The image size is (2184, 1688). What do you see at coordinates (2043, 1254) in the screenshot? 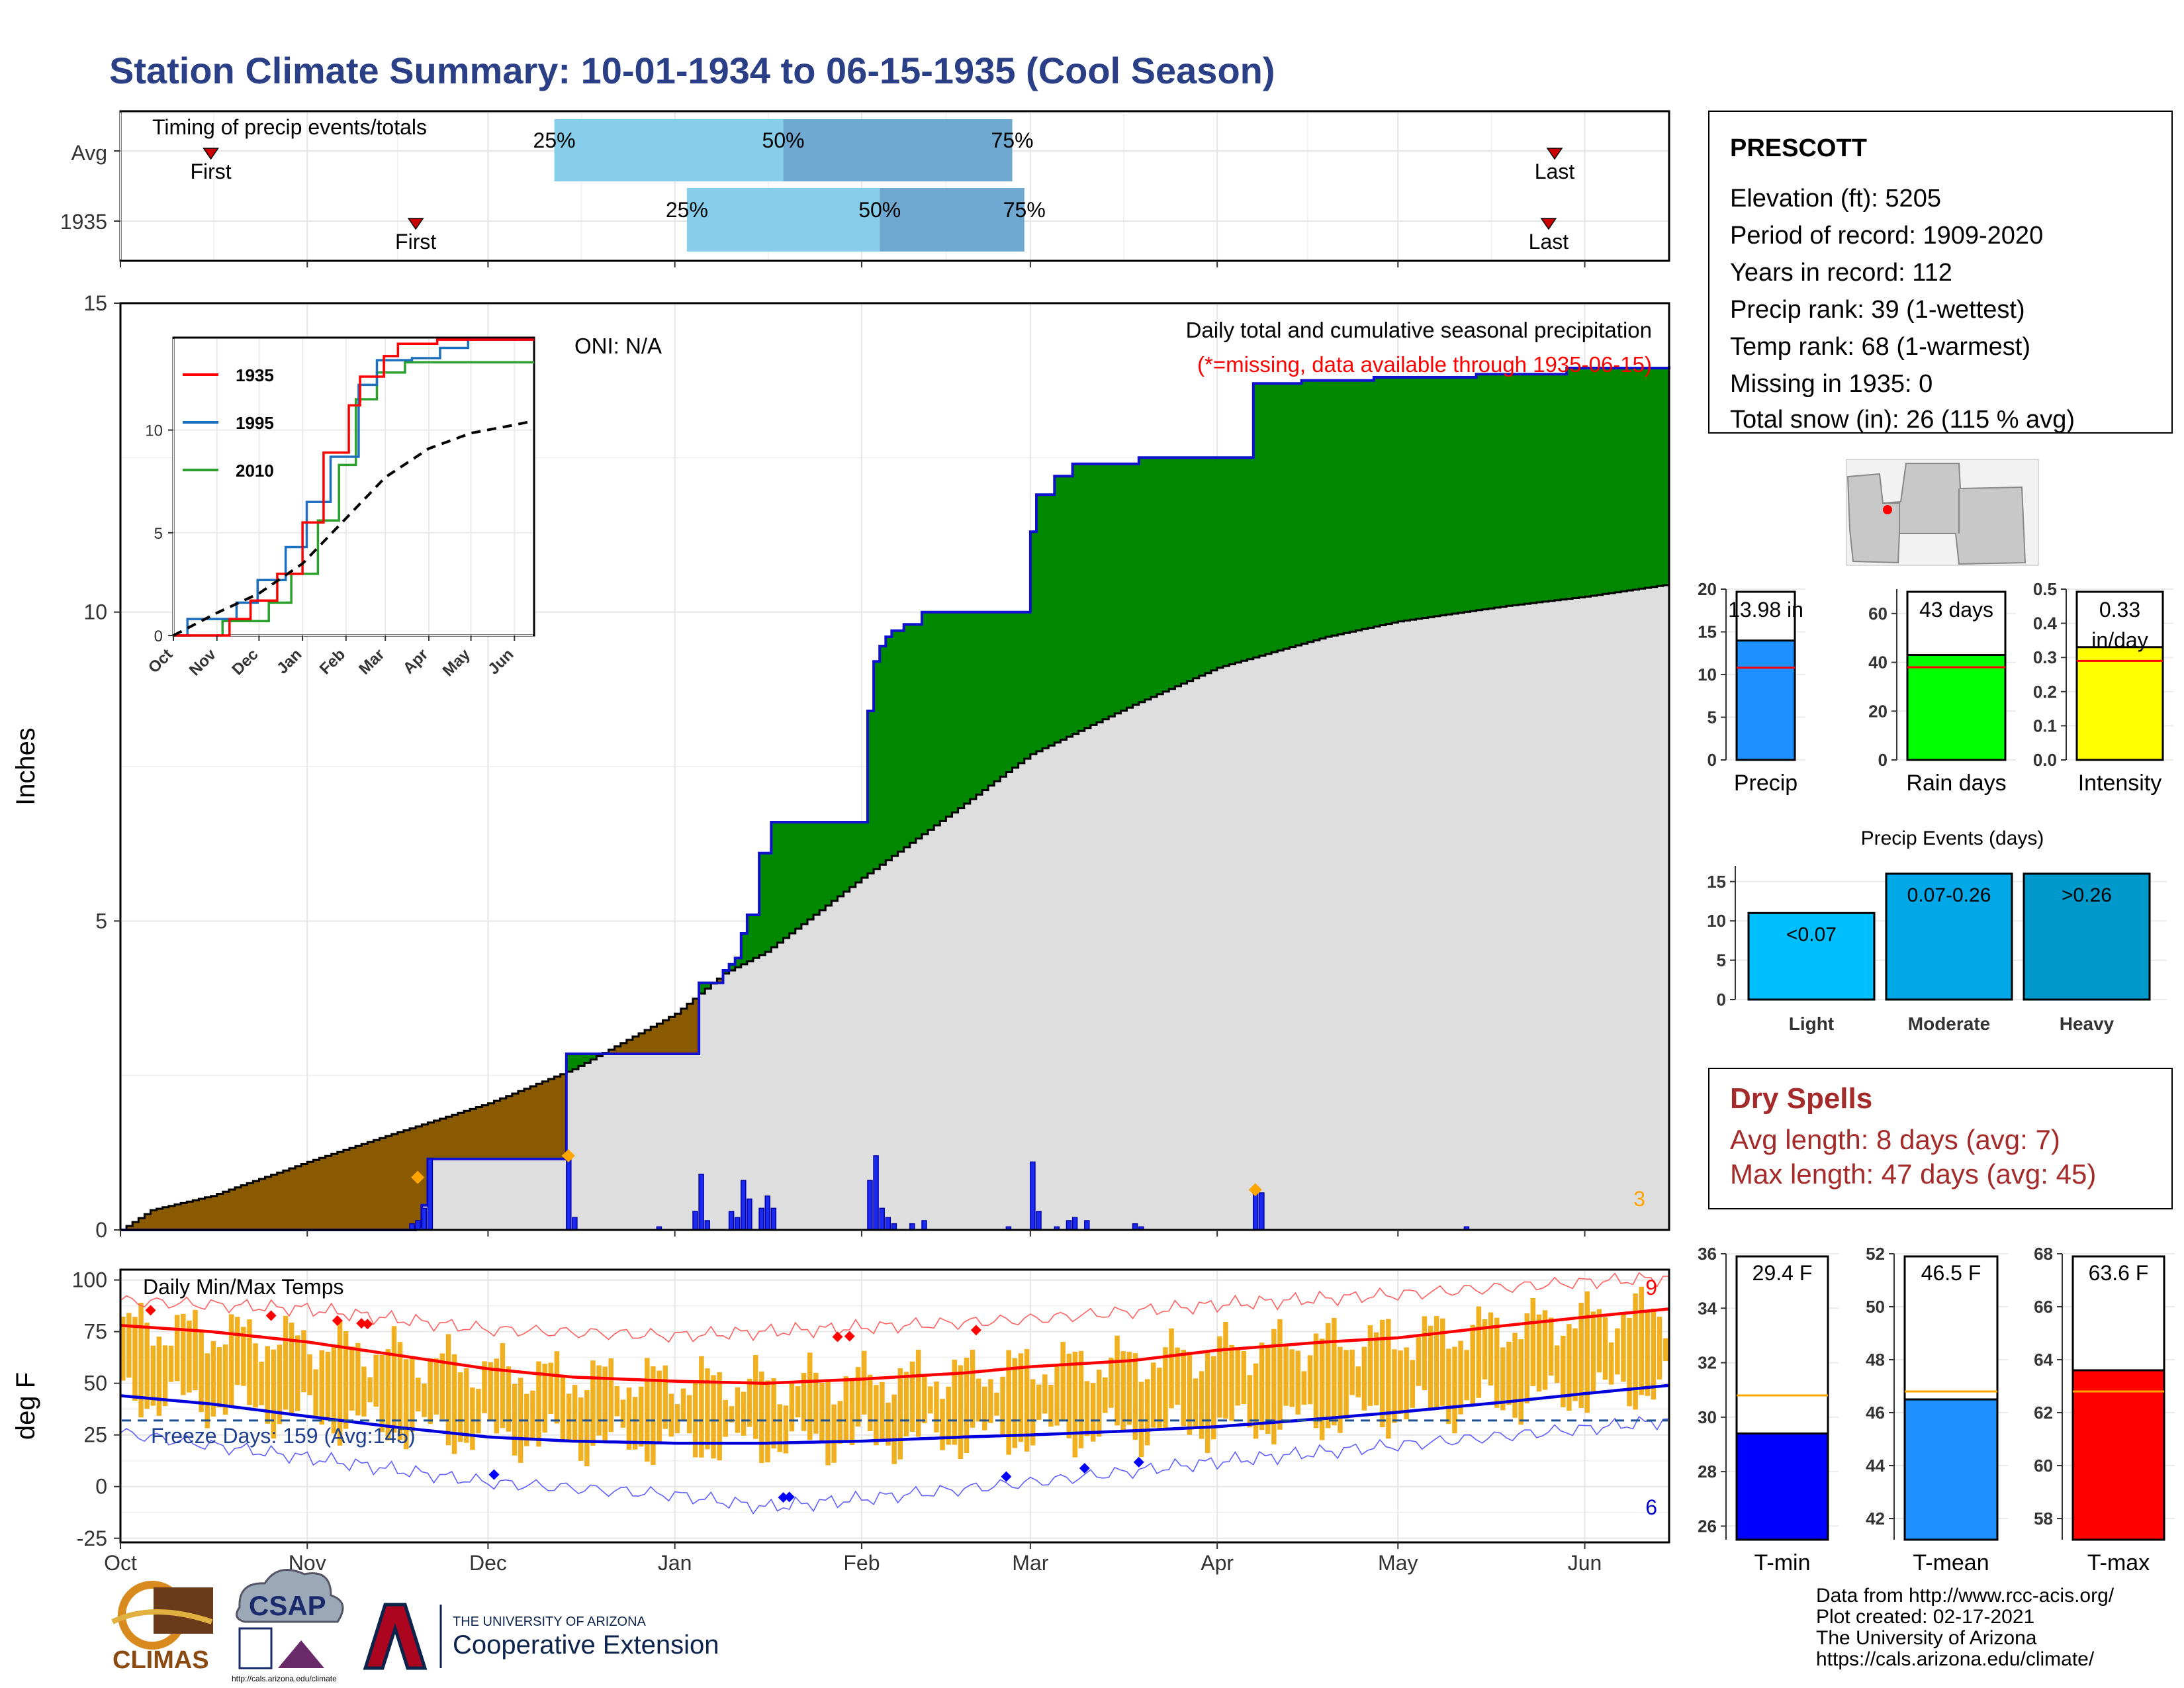
I see `summary-y-tick-label: 68` at bounding box center [2043, 1254].